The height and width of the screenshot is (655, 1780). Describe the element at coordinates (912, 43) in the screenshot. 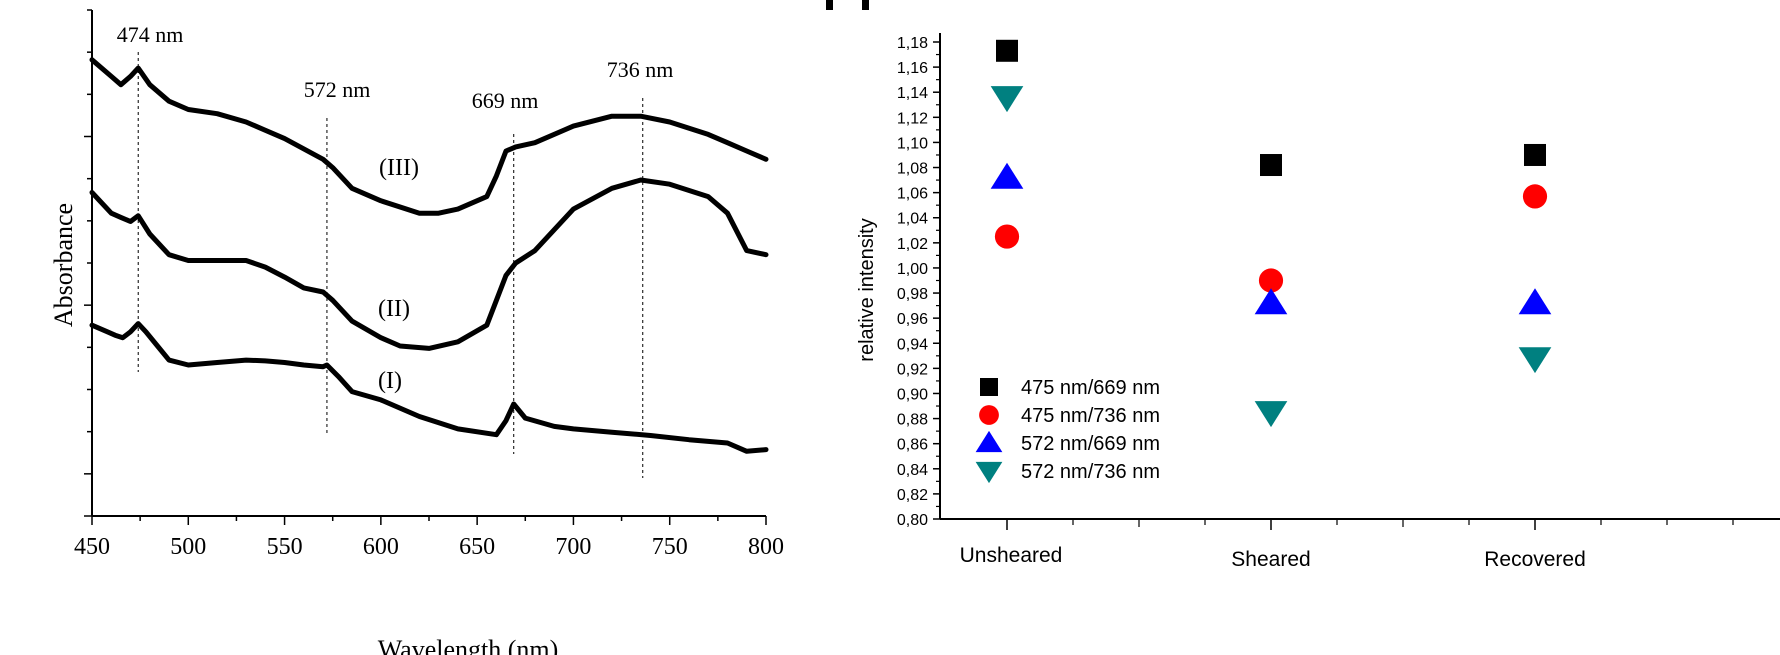

I see `y-tick-label: 1,18` at that location.